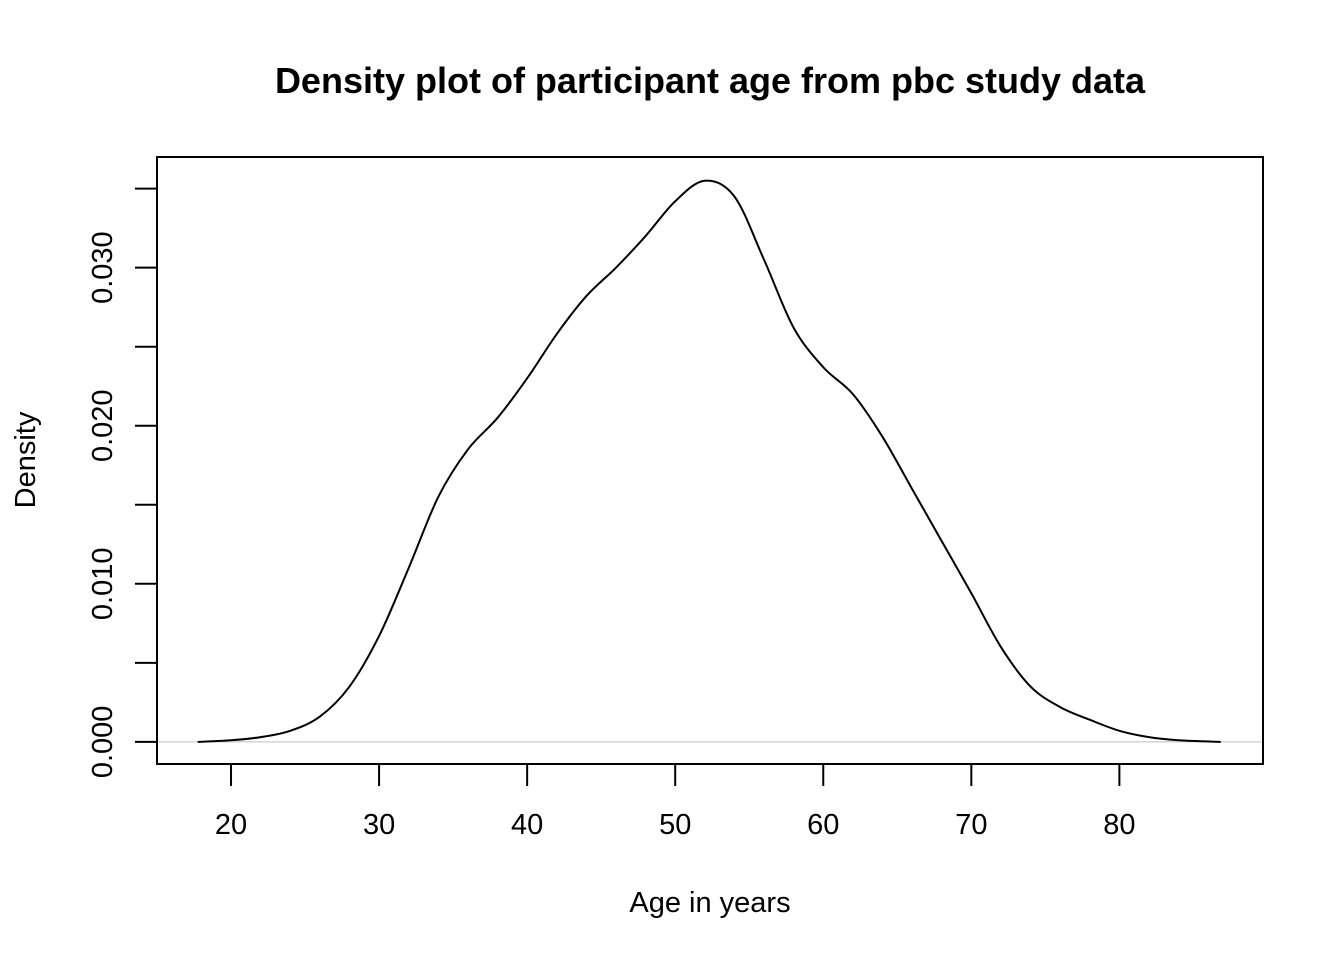 This screenshot has height=960, width=1344. Describe the element at coordinates (379, 825) in the screenshot. I see `x-tick-label: 30` at that location.